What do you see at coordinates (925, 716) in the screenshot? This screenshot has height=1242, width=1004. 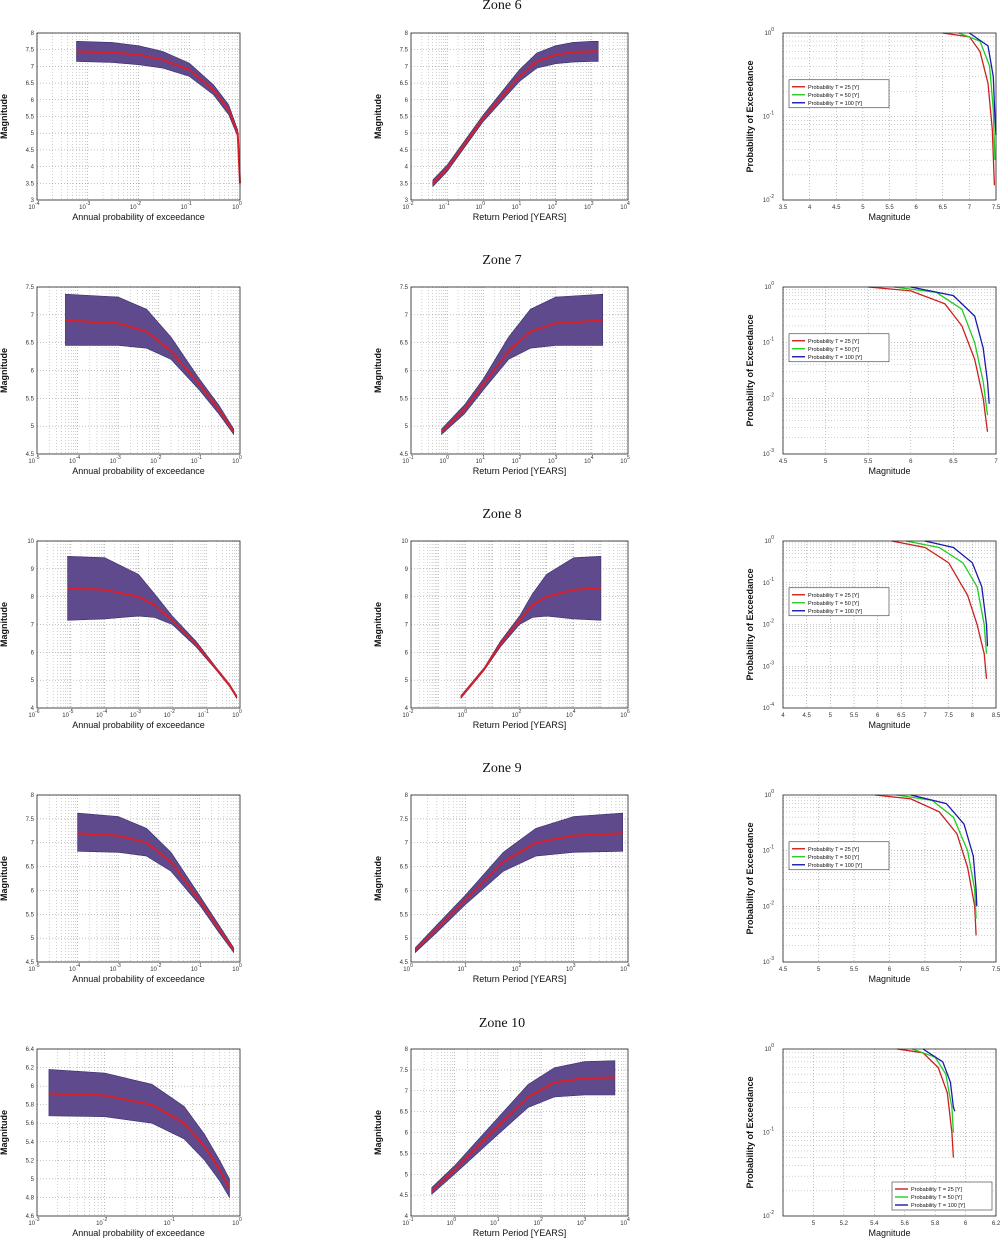 I see `x-tick-label: 7` at bounding box center [925, 716].